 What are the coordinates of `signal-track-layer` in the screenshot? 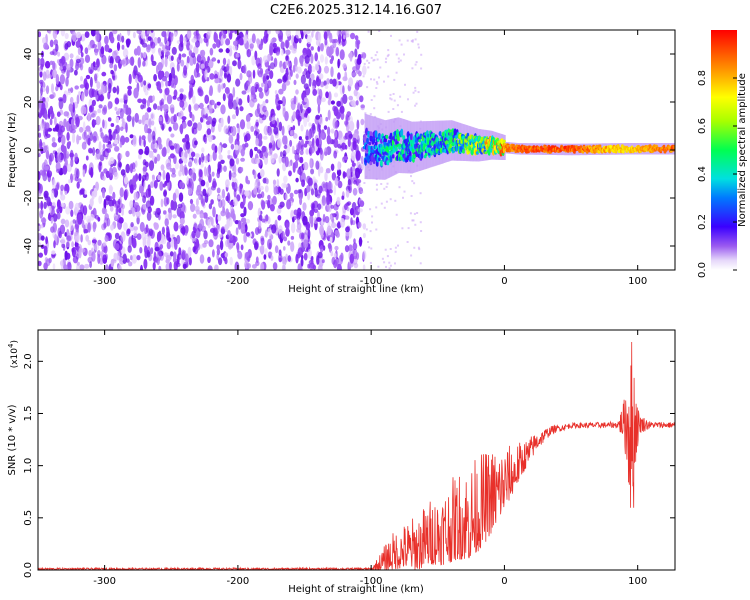 It's located at (518, 146).